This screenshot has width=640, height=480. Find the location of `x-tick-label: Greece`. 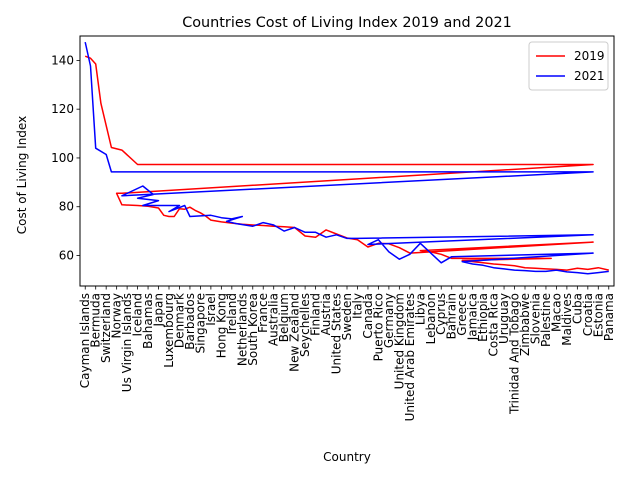

x-tick-label: Greece is located at coordinates (462, 314).